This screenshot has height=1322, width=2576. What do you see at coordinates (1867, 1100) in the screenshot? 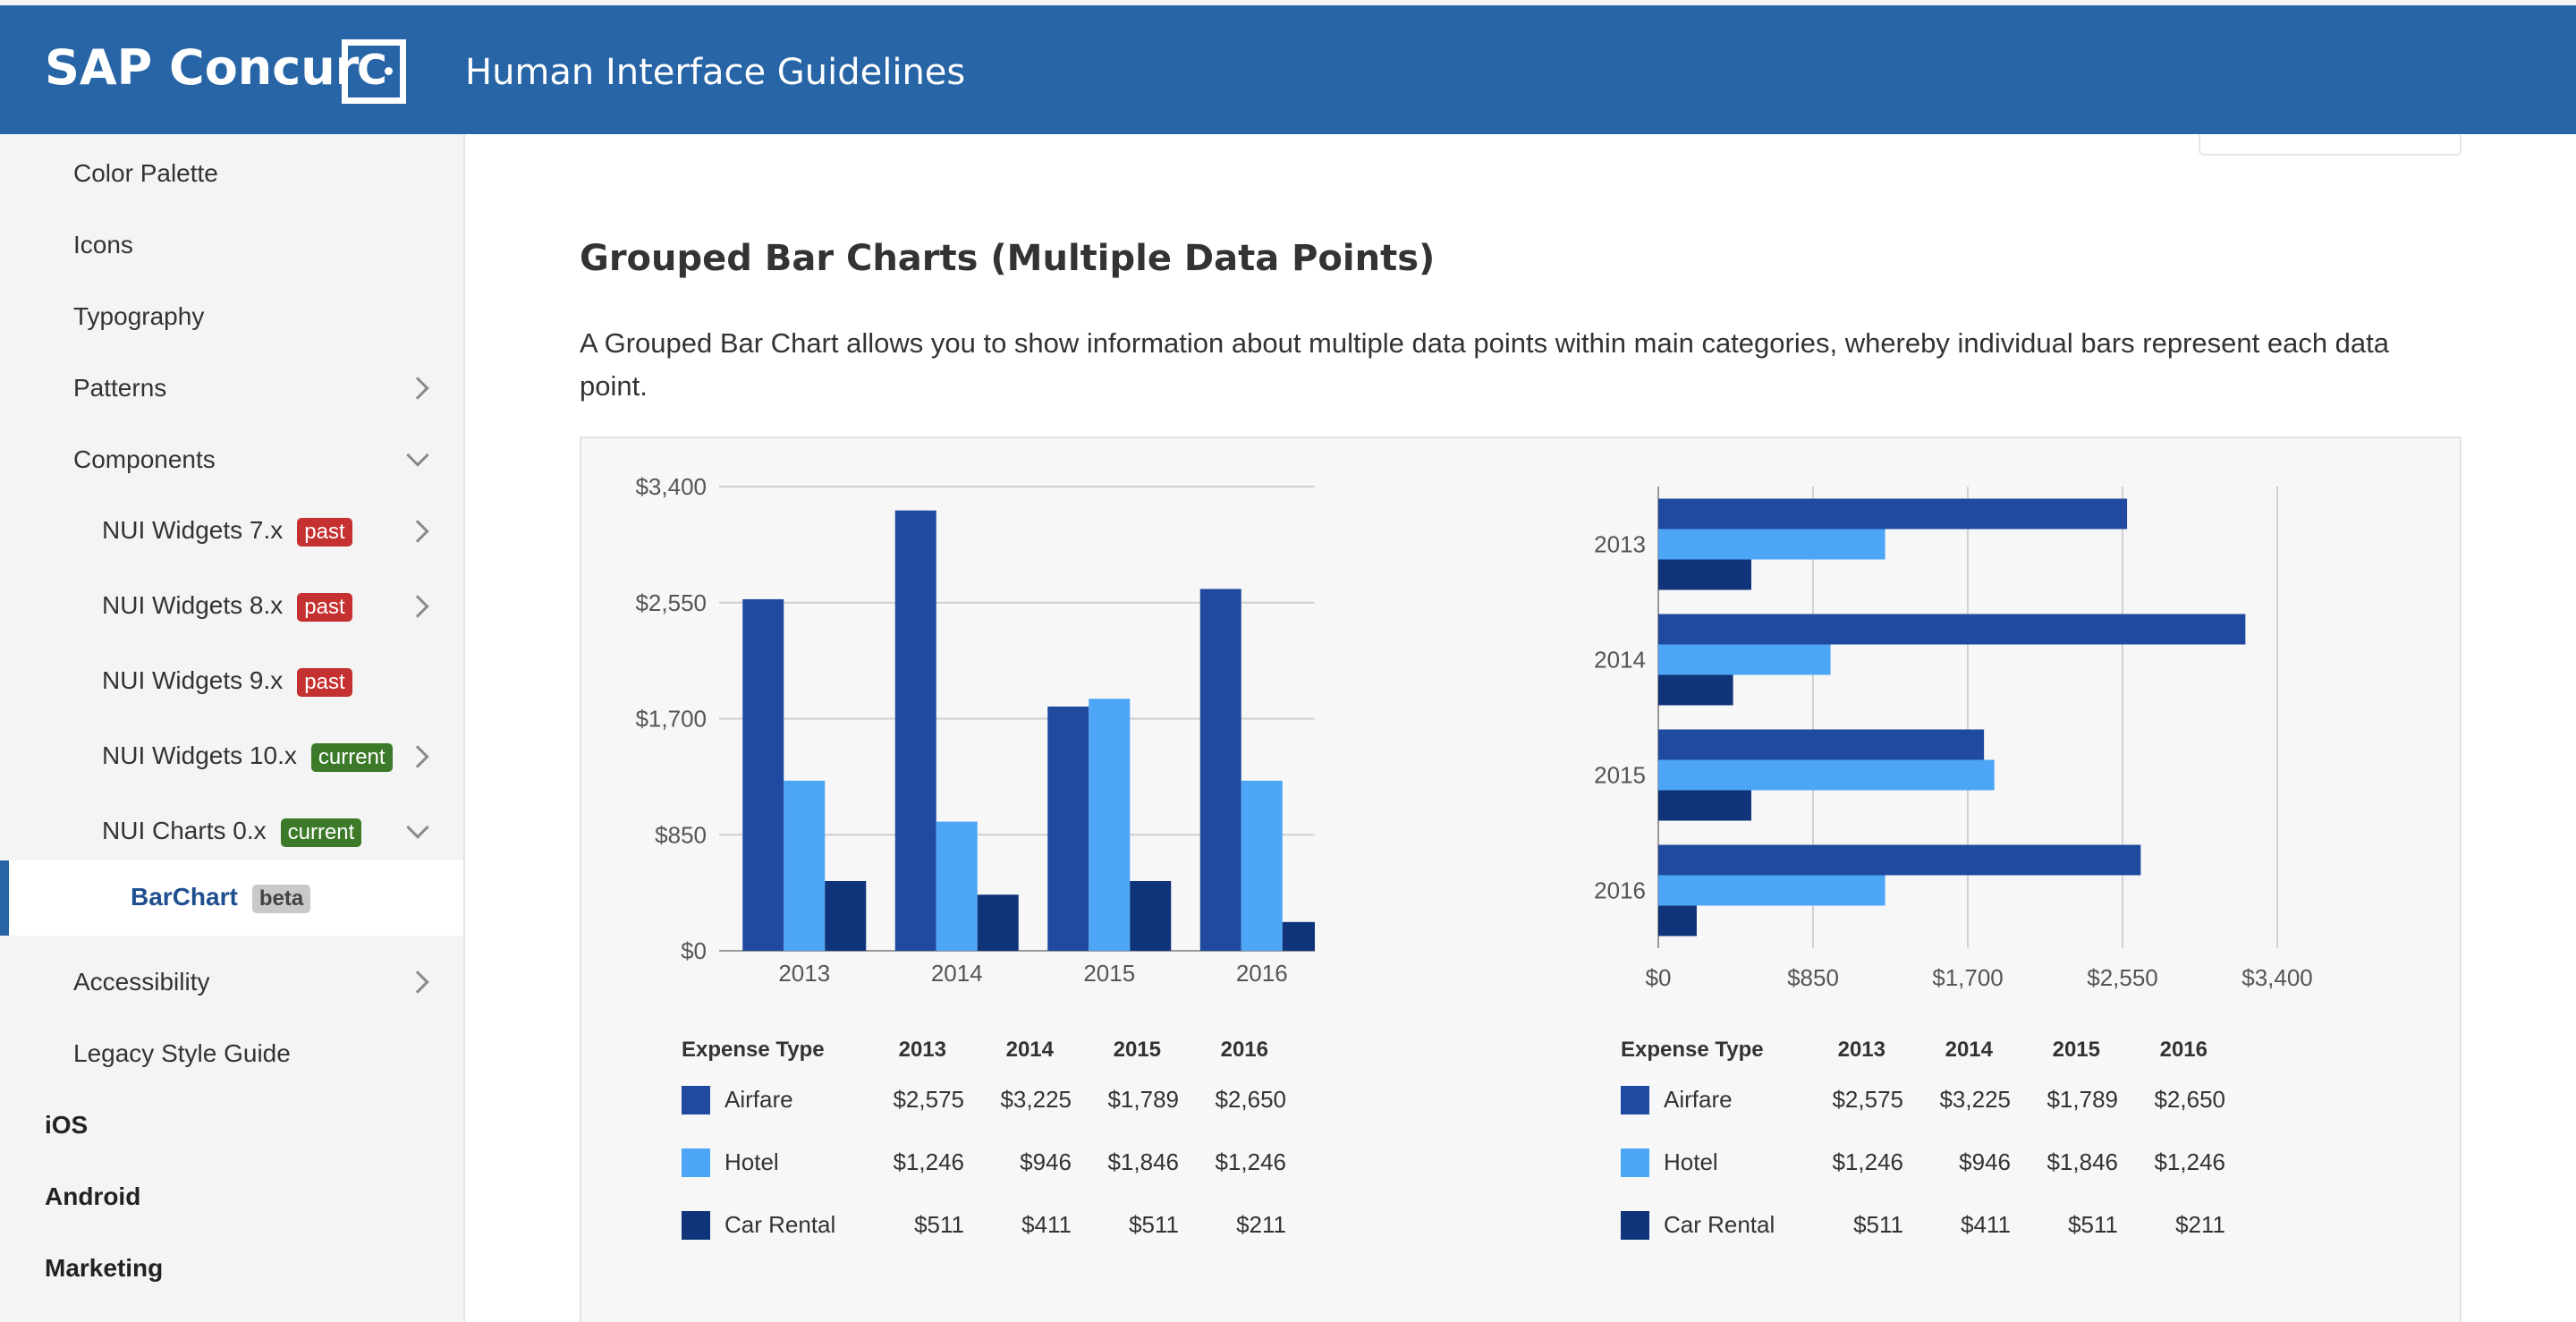
I see `legend-value-cell: $2,575` at bounding box center [1867, 1100].